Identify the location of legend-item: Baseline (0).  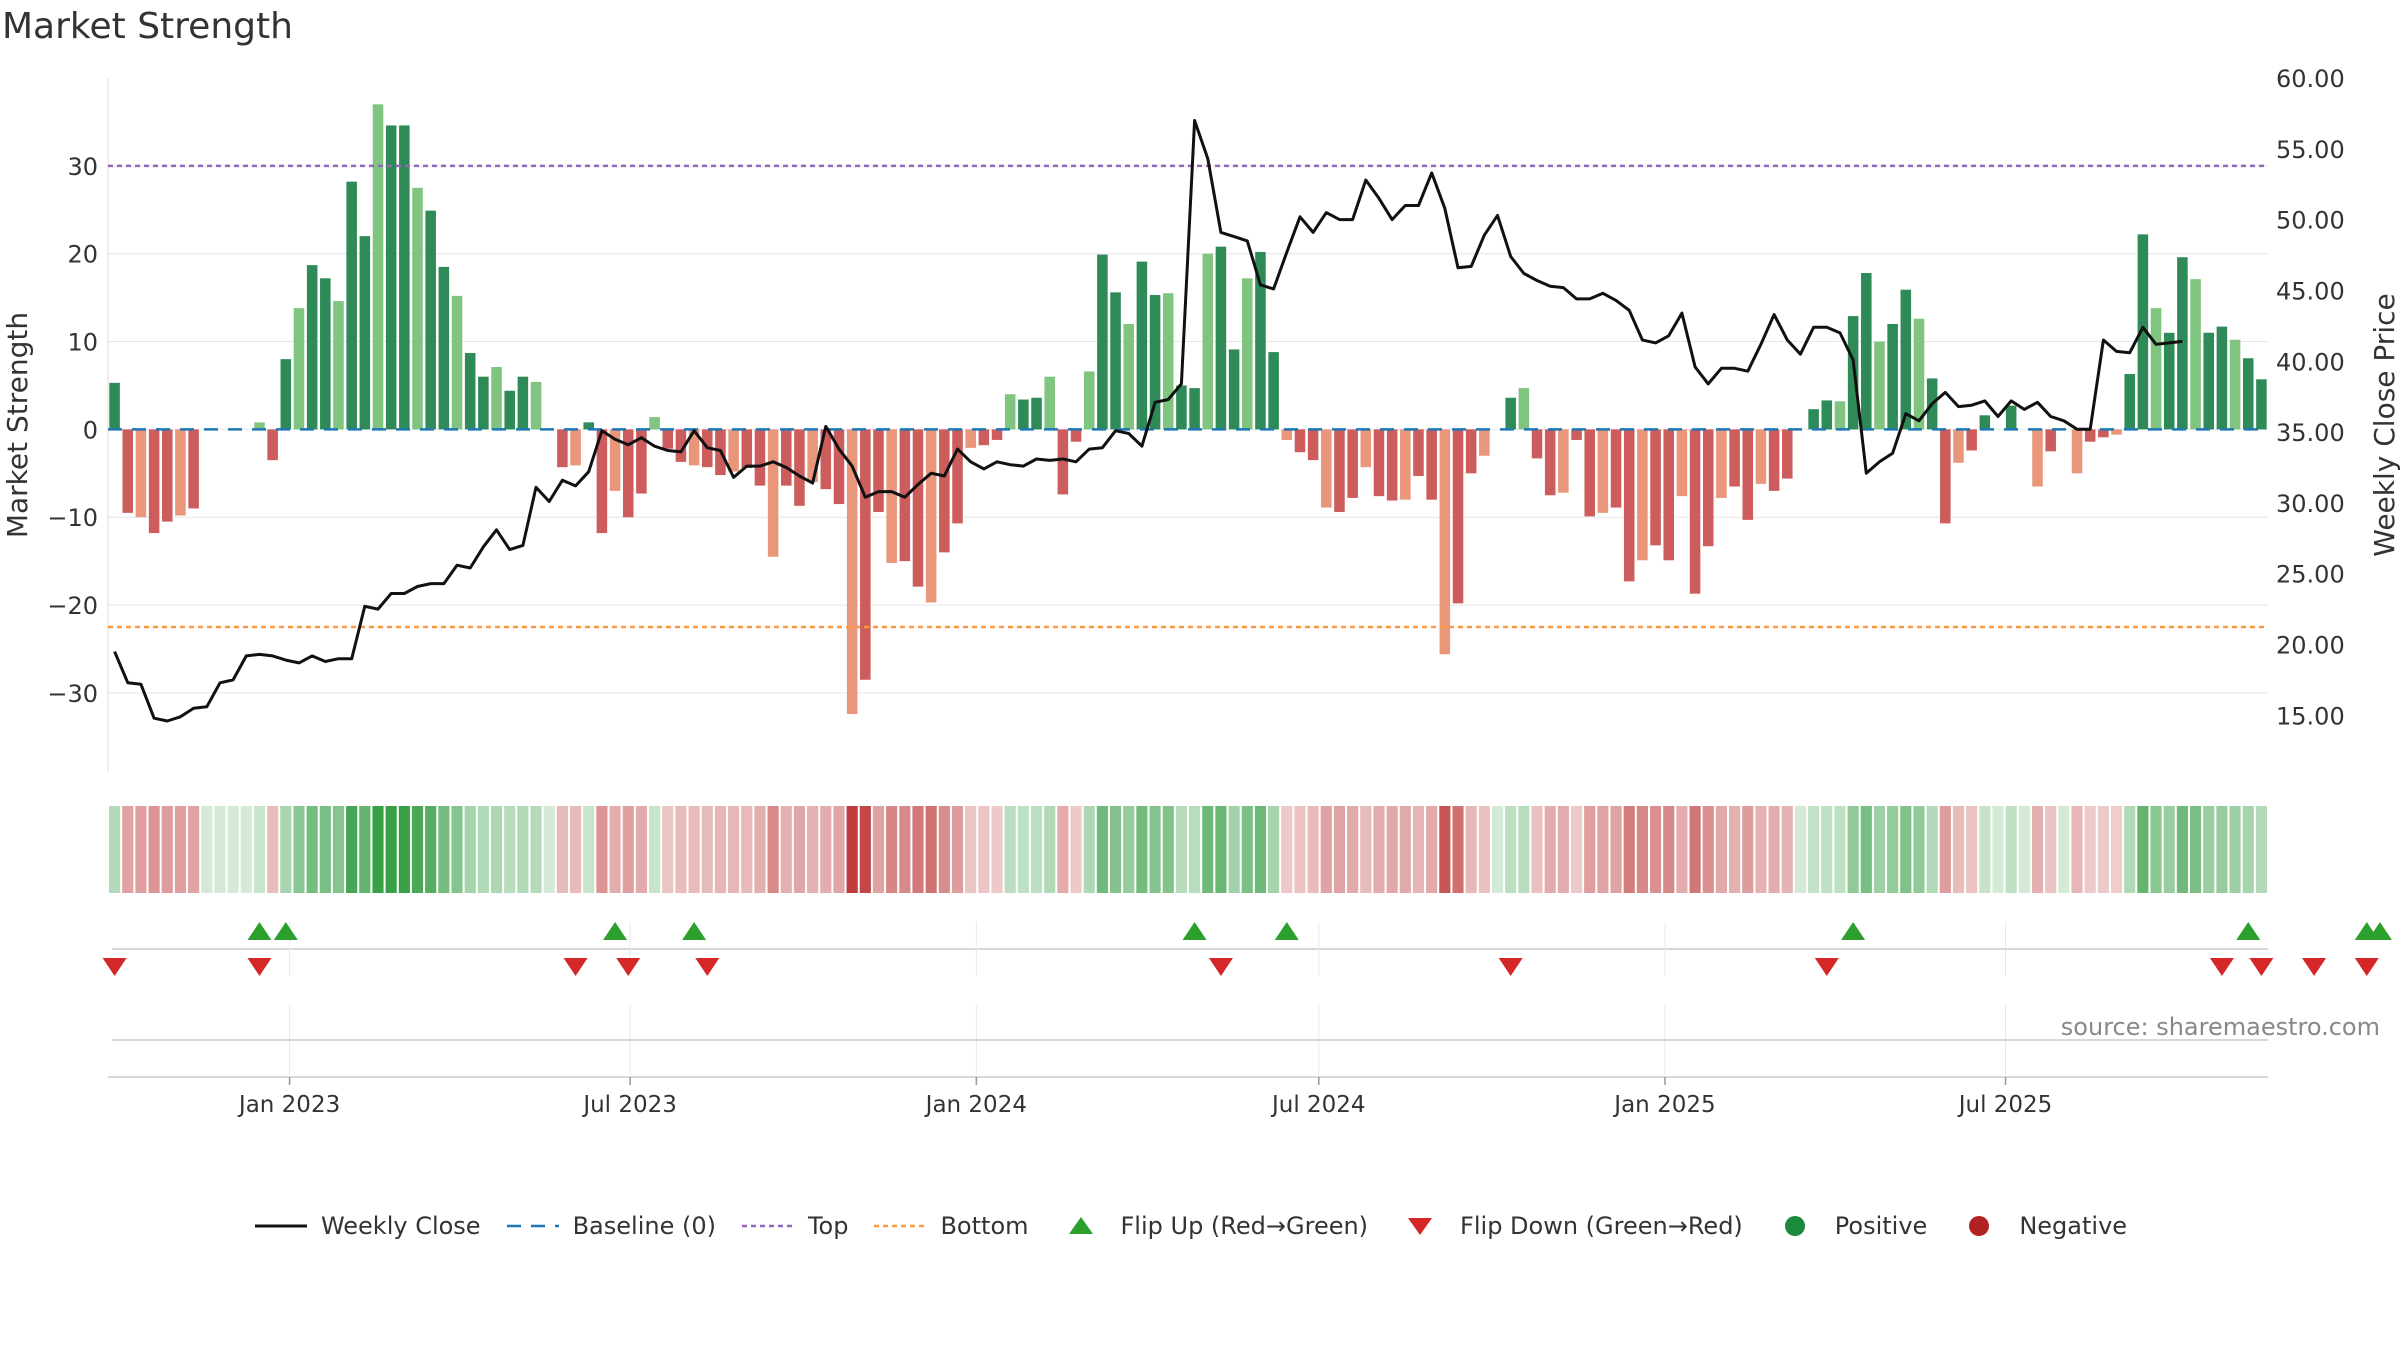
(609, 1226).